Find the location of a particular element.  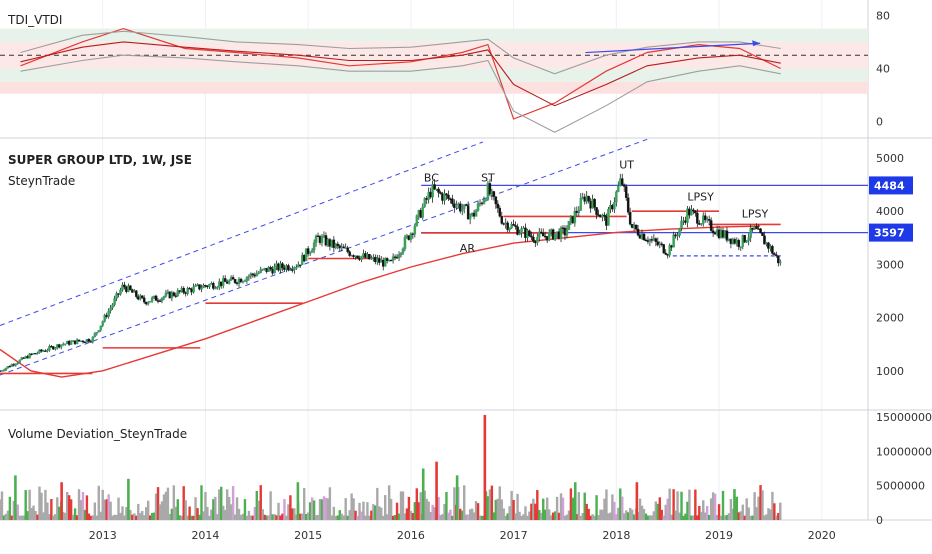

price-label-1: 3597 is located at coordinates (889, 233).